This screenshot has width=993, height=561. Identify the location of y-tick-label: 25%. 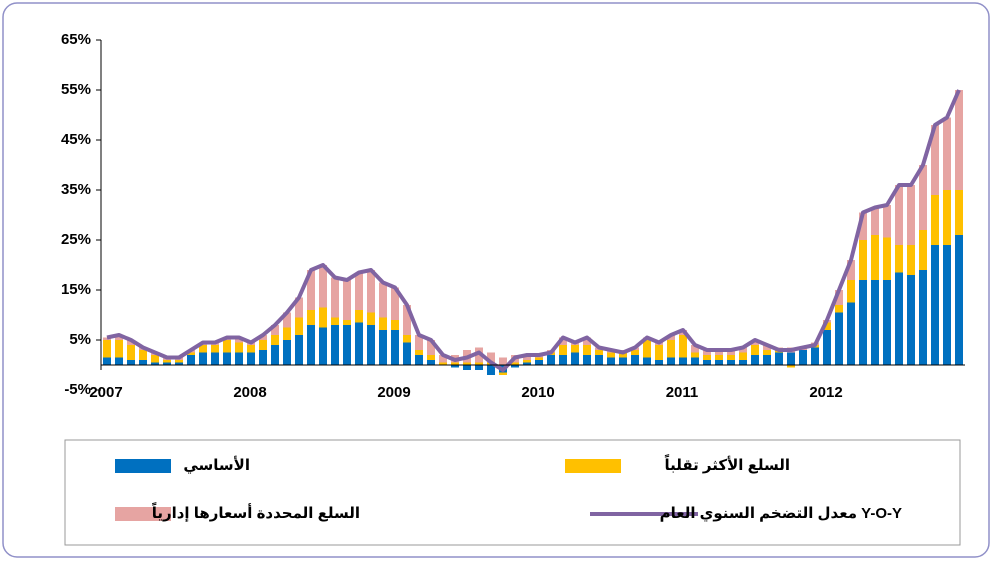
(76, 239).